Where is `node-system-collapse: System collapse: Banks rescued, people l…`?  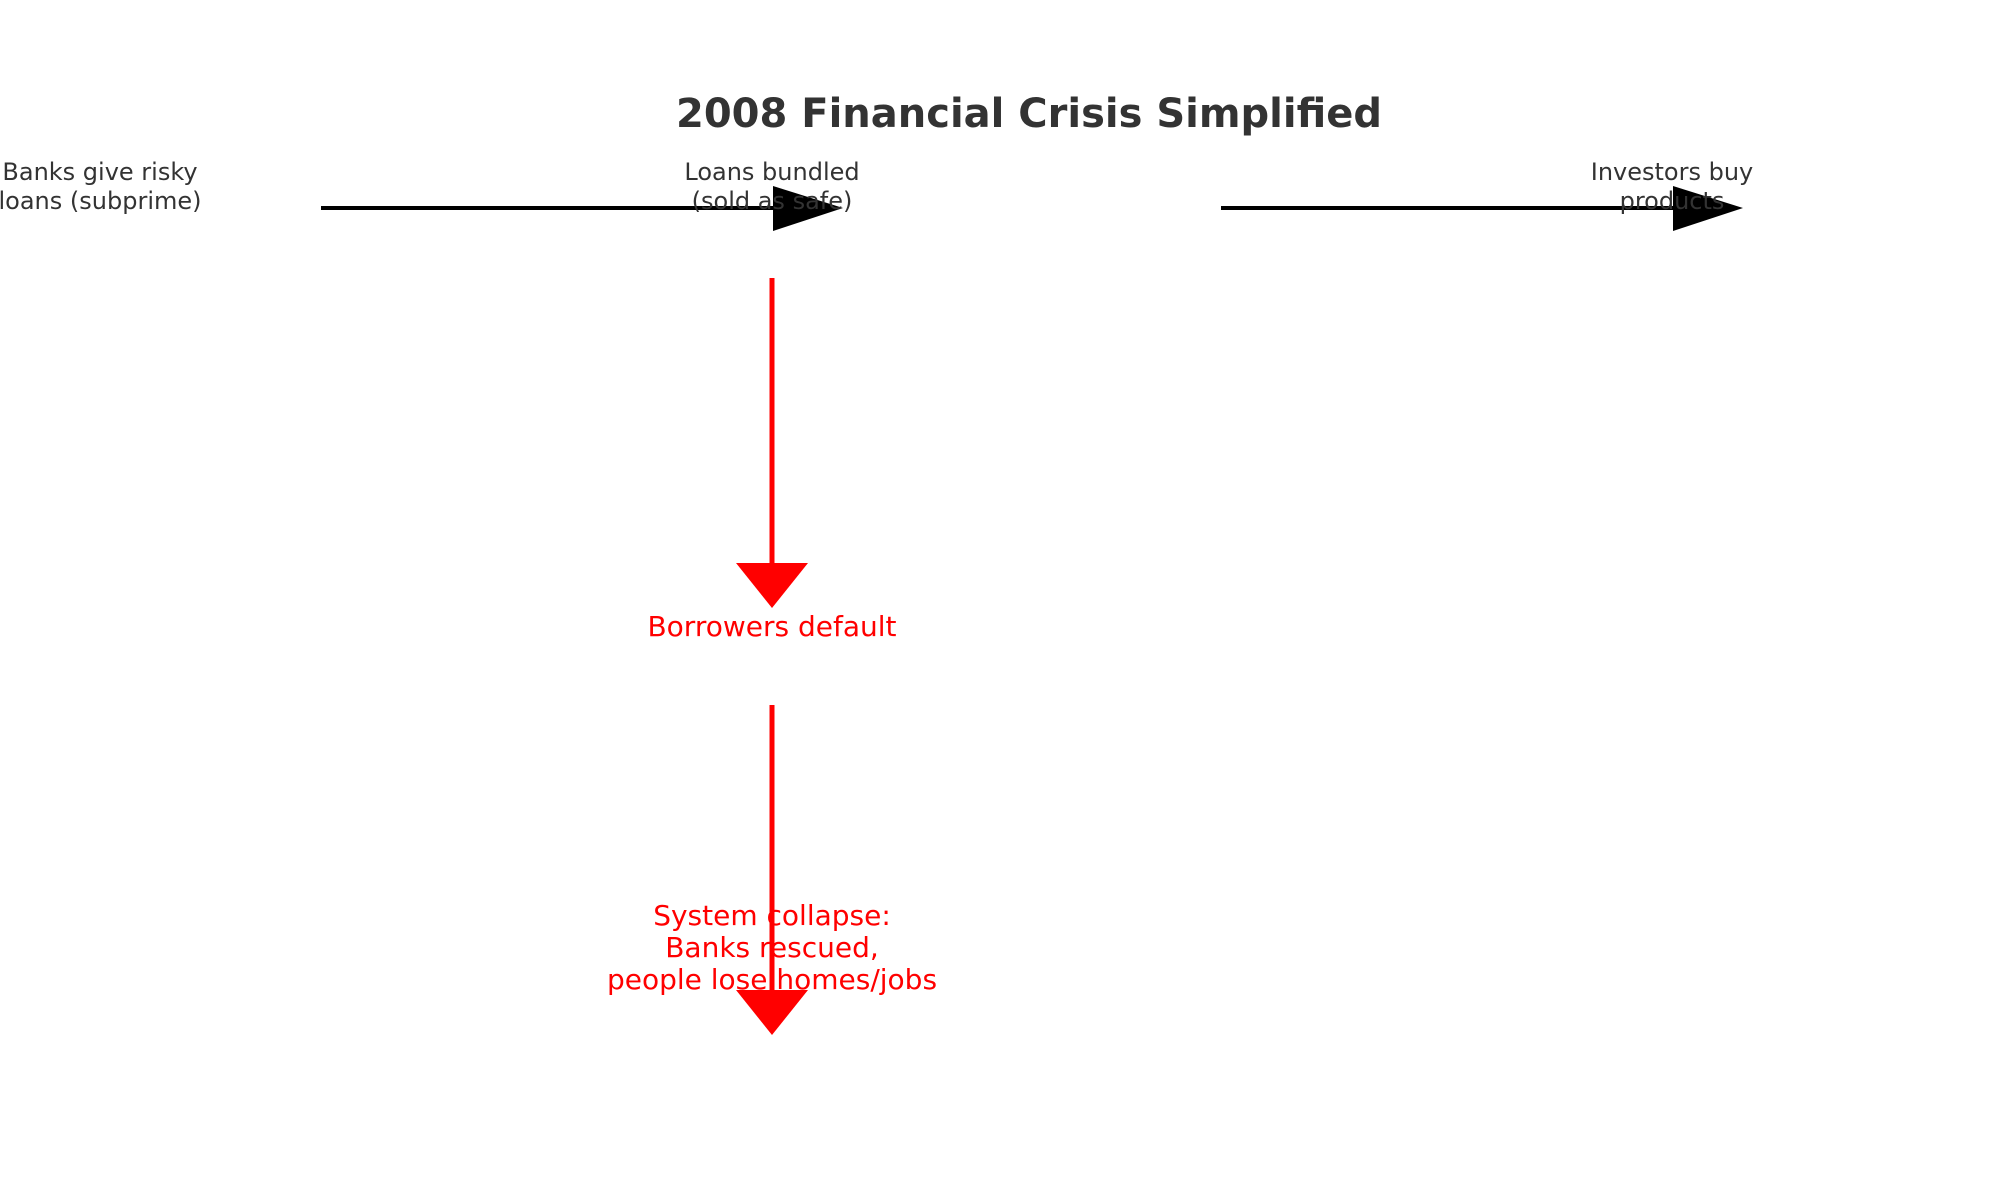 node-system-collapse: System collapse: Banks rescued, people l… is located at coordinates (772, 947).